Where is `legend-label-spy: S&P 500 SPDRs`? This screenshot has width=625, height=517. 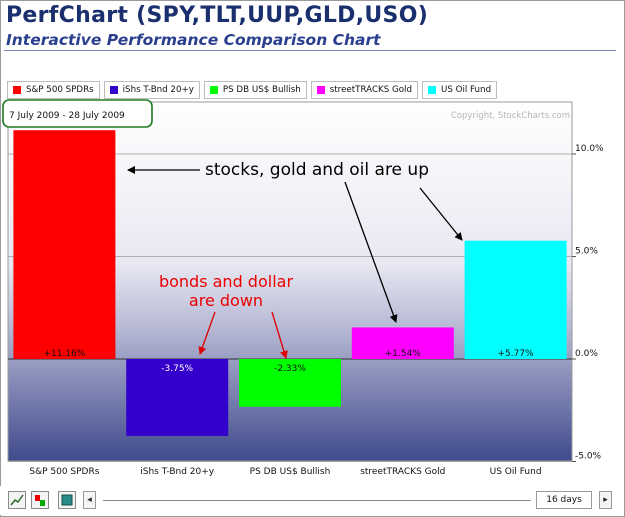 legend-label-spy: S&P 500 SPDRs is located at coordinates (60, 90).